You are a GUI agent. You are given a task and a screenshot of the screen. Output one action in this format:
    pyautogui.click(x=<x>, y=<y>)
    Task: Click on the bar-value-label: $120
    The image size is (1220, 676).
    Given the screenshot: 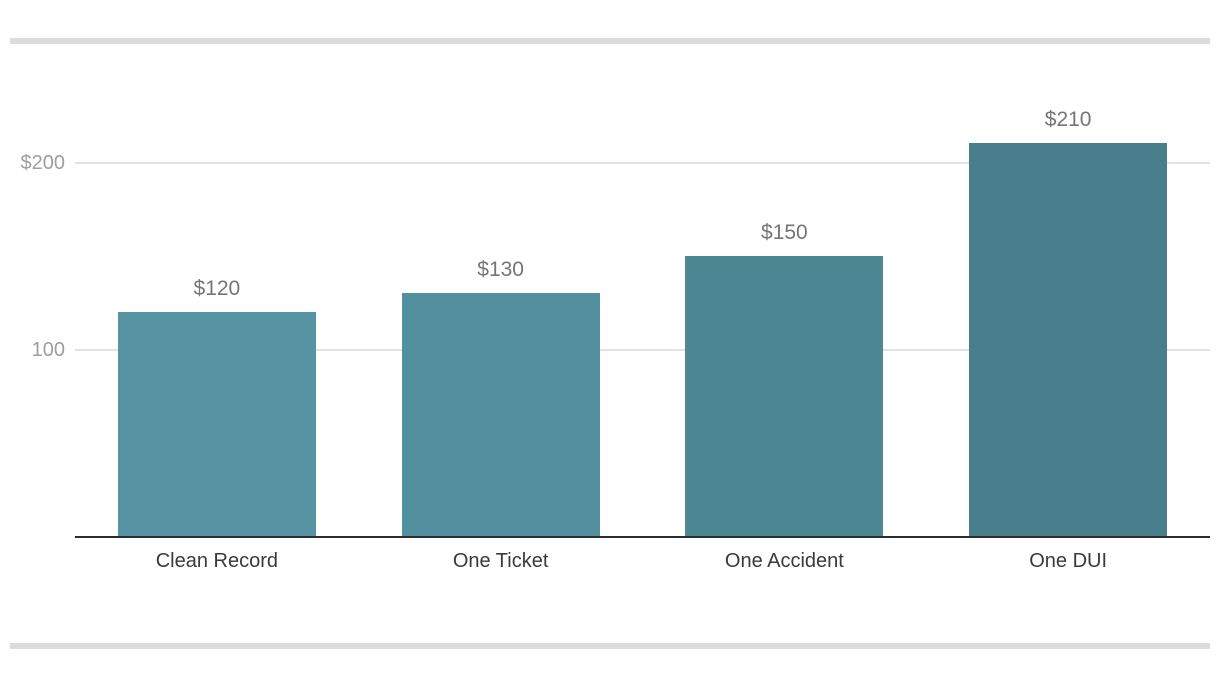 What is the action you would take?
    pyautogui.click(x=217, y=288)
    